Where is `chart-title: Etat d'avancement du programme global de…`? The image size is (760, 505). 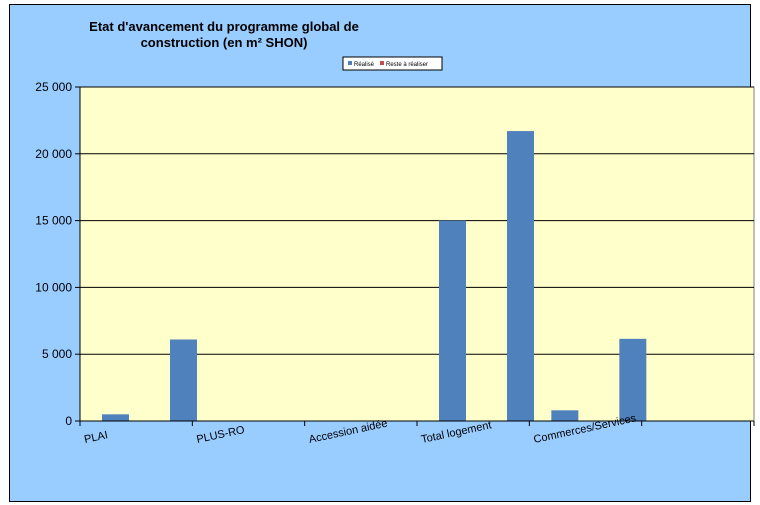 chart-title: Etat d'avancement du programme global de… is located at coordinates (224, 34).